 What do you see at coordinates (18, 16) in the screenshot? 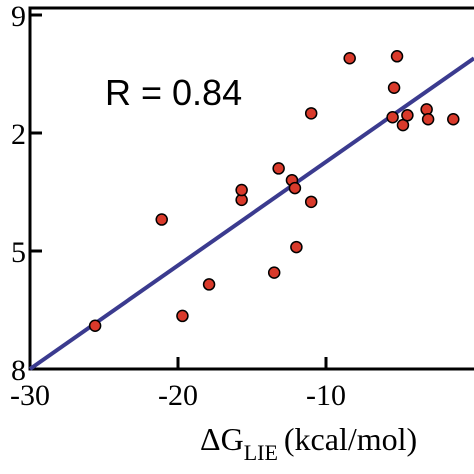
I see `y-tick-label: 9` at bounding box center [18, 16].